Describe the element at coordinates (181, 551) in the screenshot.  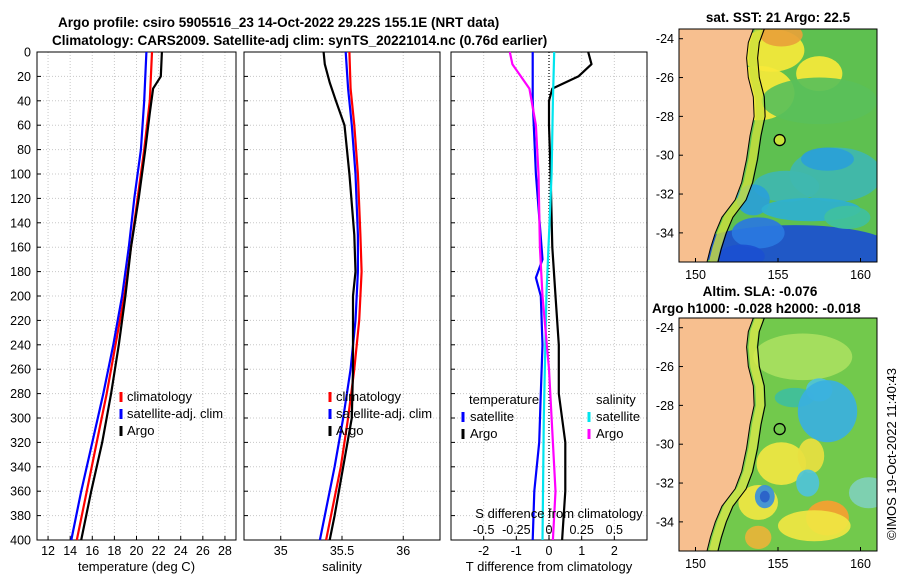
I see `x-tick-label: 24` at that location.